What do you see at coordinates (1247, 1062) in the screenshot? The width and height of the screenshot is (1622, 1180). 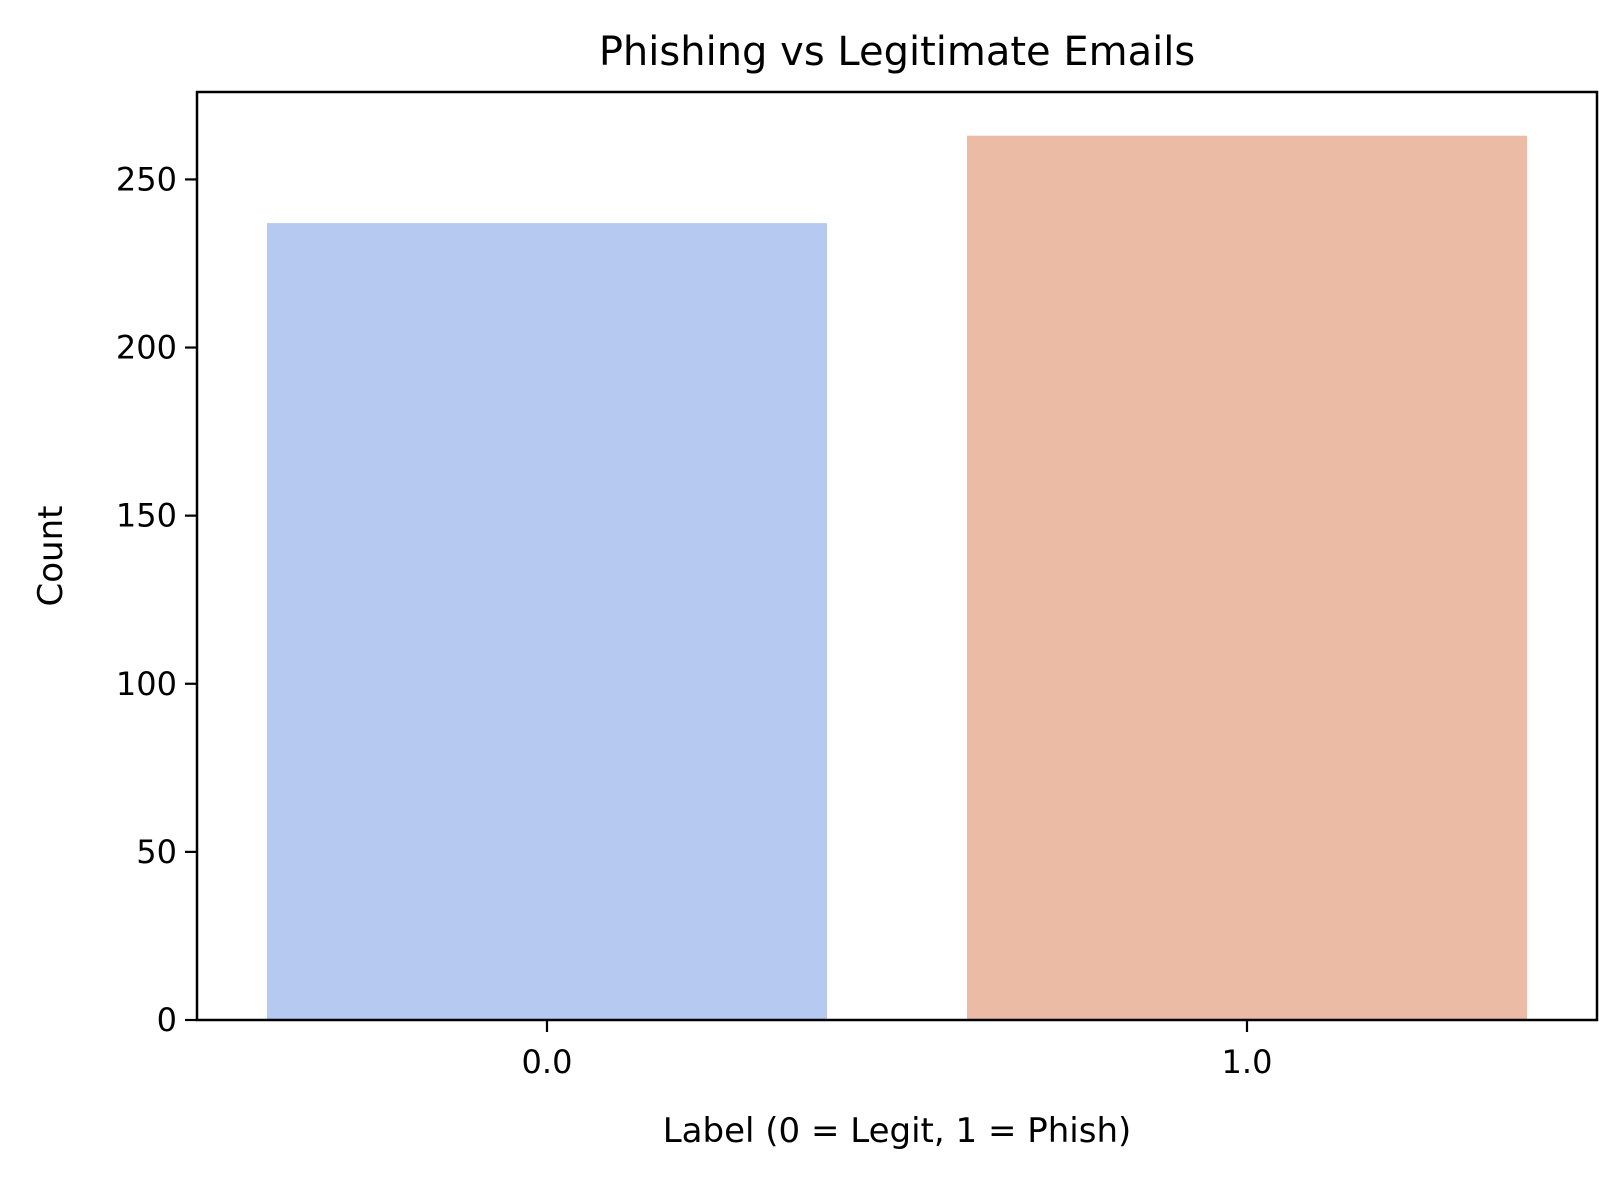 I see `x-tick-label: 1.0` at bounding box center [1247, 1062].